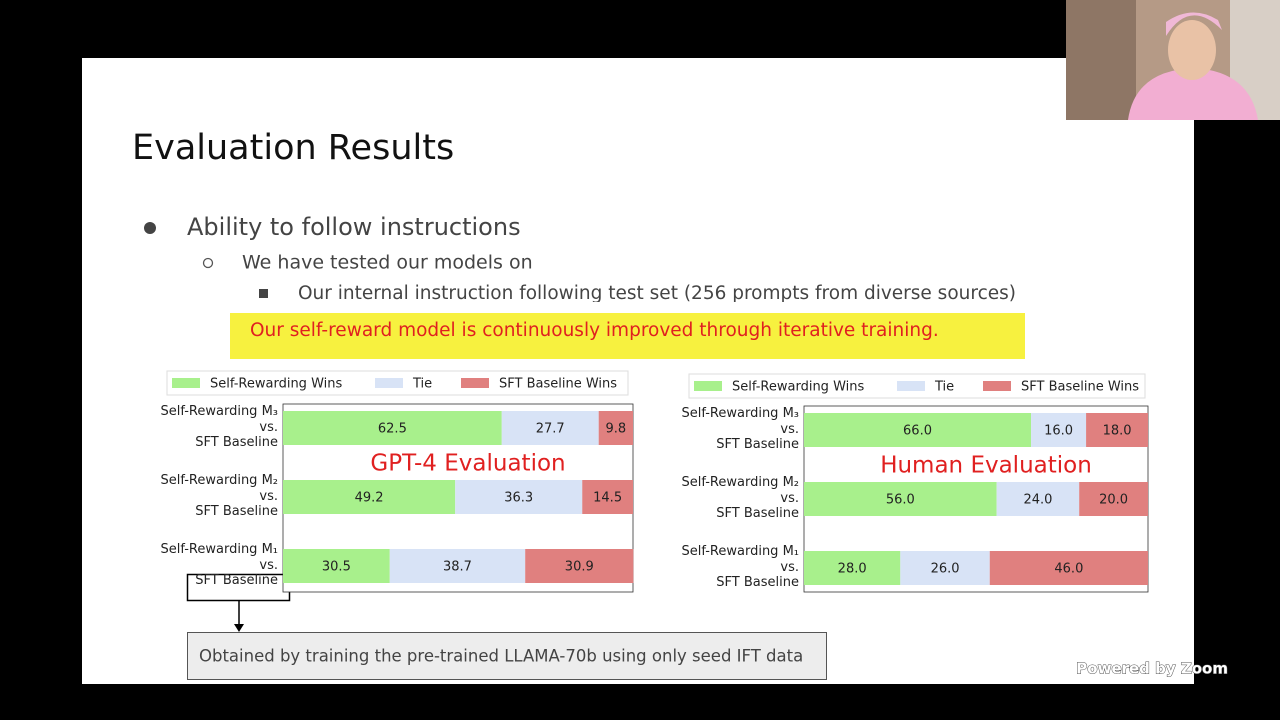 The width and height of the screenshot is (1280, 720). I want to click on value-label: 28.0, so click(852, 569).